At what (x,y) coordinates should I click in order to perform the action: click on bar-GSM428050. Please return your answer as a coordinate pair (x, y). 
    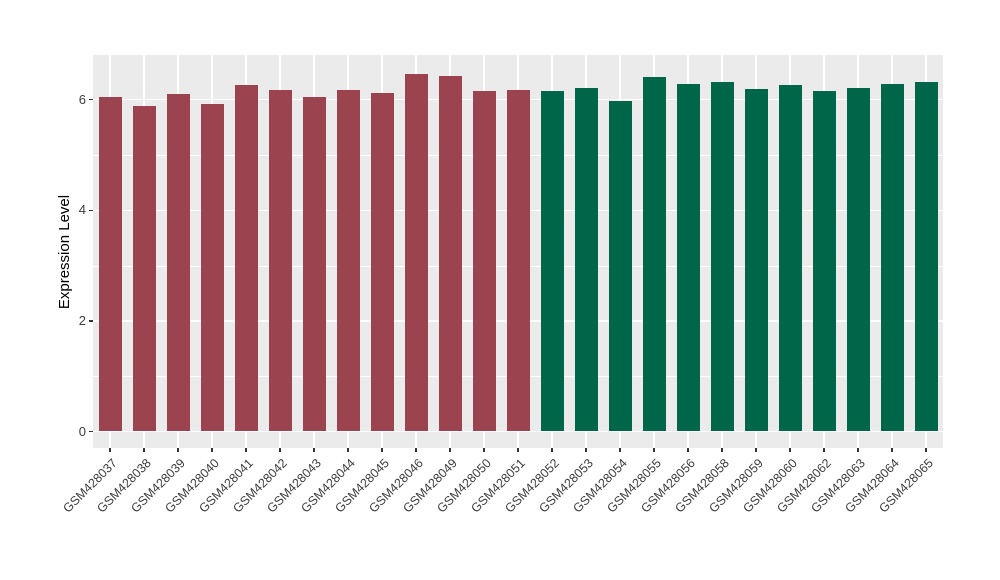
    Looking at the image, I should click on (484, 261).